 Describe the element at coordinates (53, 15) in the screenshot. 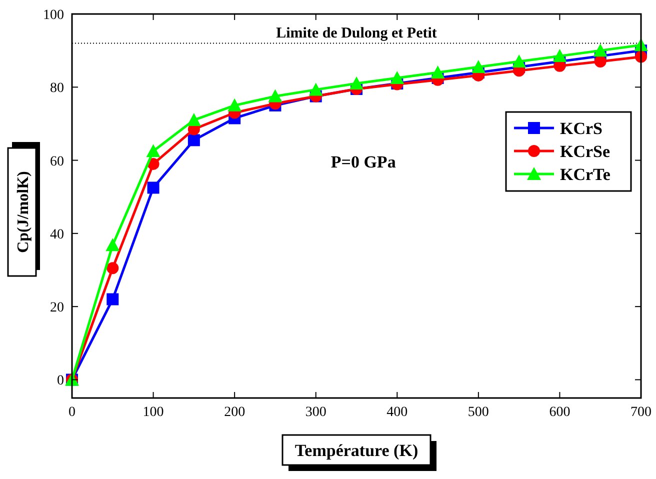

I see `y-tick-label: 100` at that location.